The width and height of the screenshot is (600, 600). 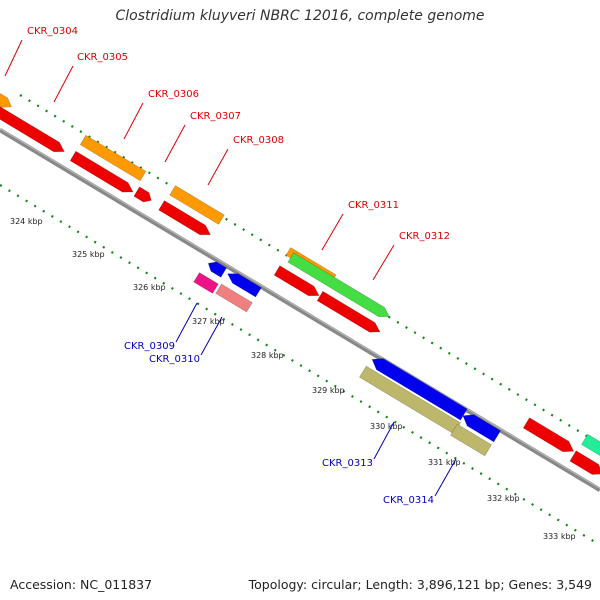 What do you see at coordinates (102, 57) in the screenshot?
I see `gene-label-ckr_0305: CKR_0305` at bounding box center [102, 57].